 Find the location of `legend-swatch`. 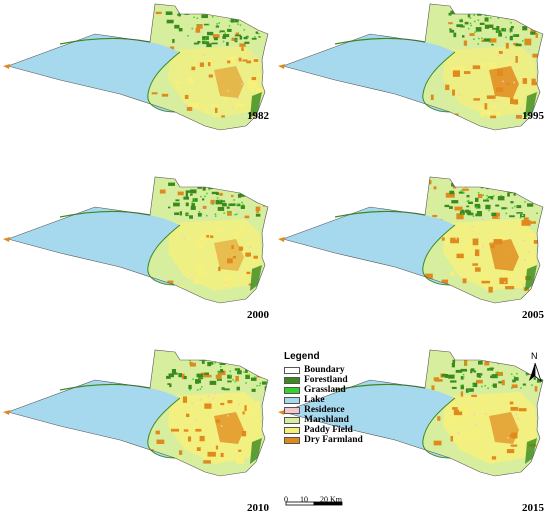

legend-swatch is located at coordinates (292, 420).